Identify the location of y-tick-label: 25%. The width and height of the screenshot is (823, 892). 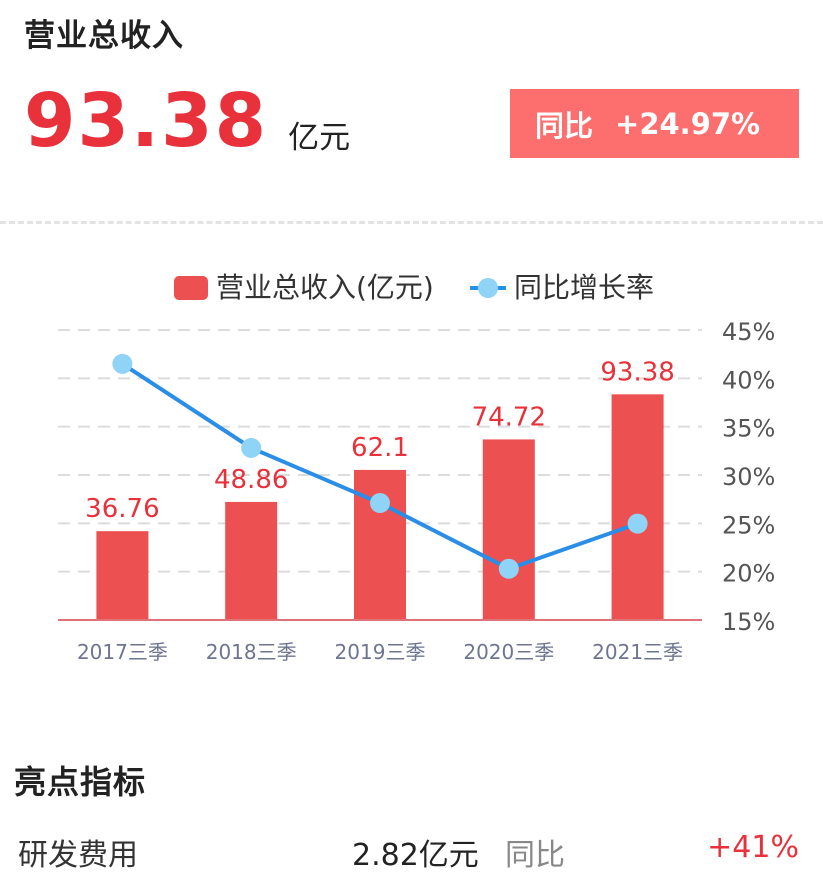
(748, 525).